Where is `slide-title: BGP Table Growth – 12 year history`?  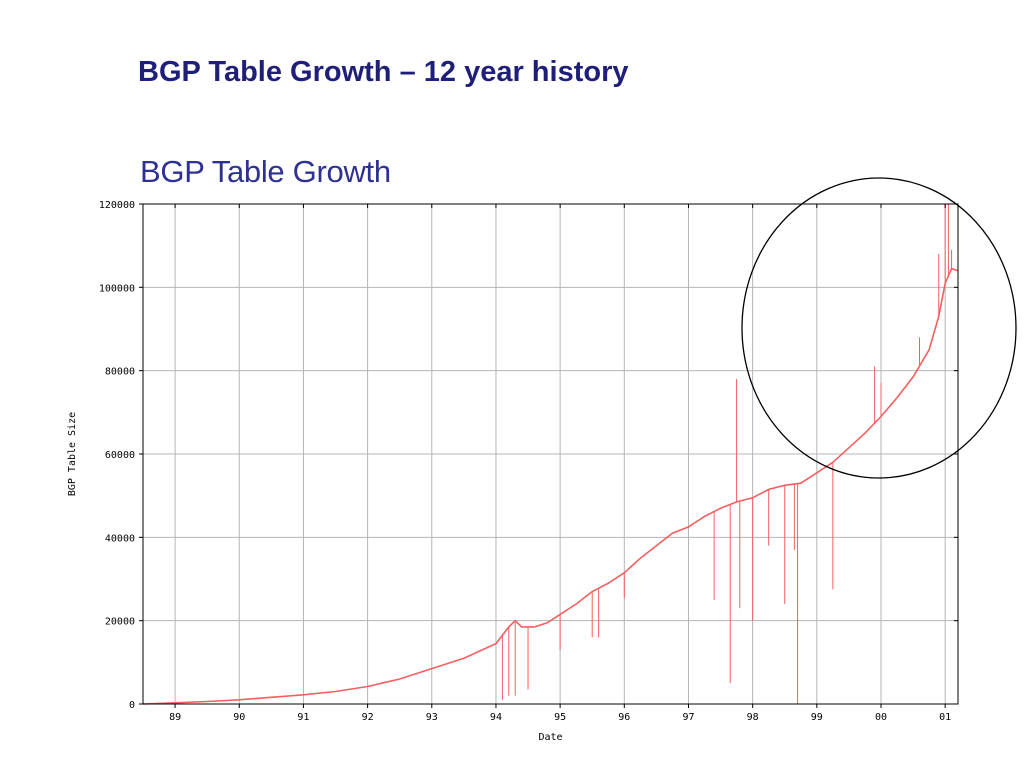
slide-title: BGP Table Growth – 12 year history is located at coordinates (383, 72).